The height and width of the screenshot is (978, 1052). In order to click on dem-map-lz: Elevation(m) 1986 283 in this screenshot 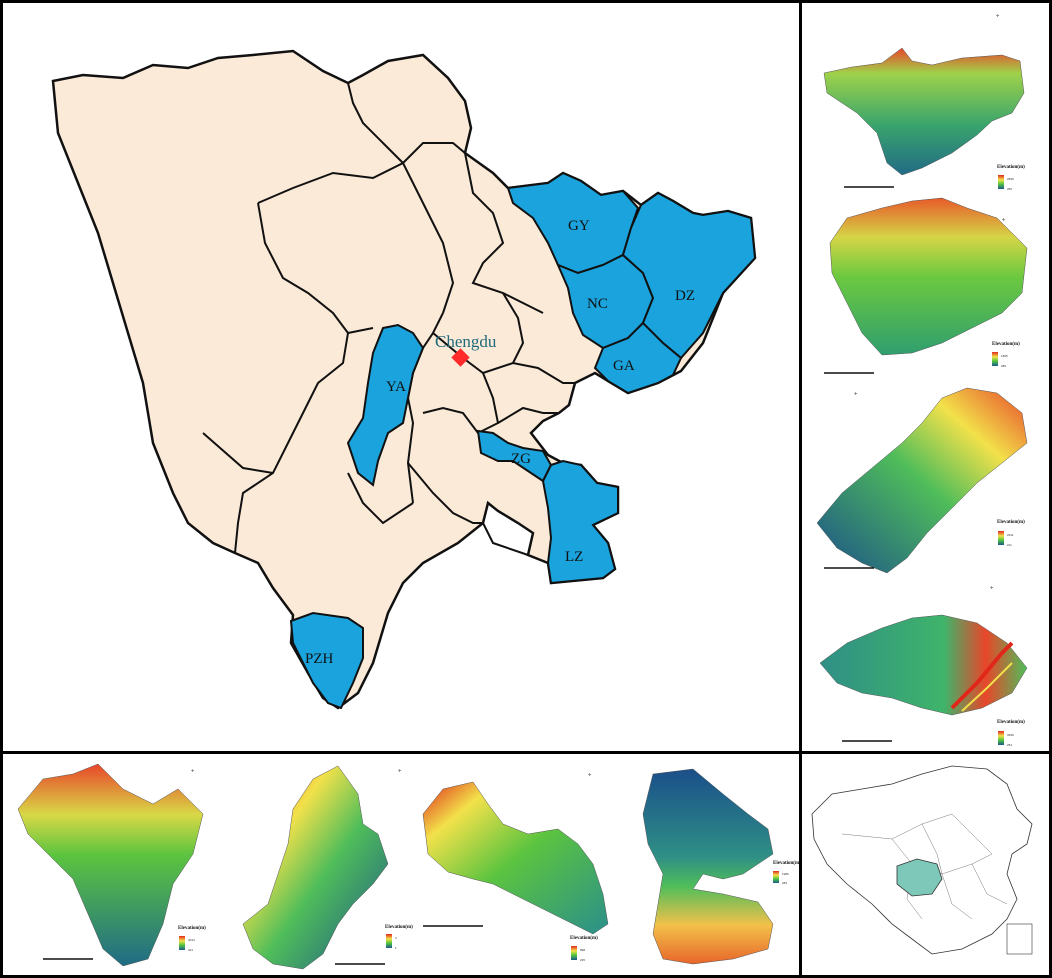, I will do `click(721, 866)`.